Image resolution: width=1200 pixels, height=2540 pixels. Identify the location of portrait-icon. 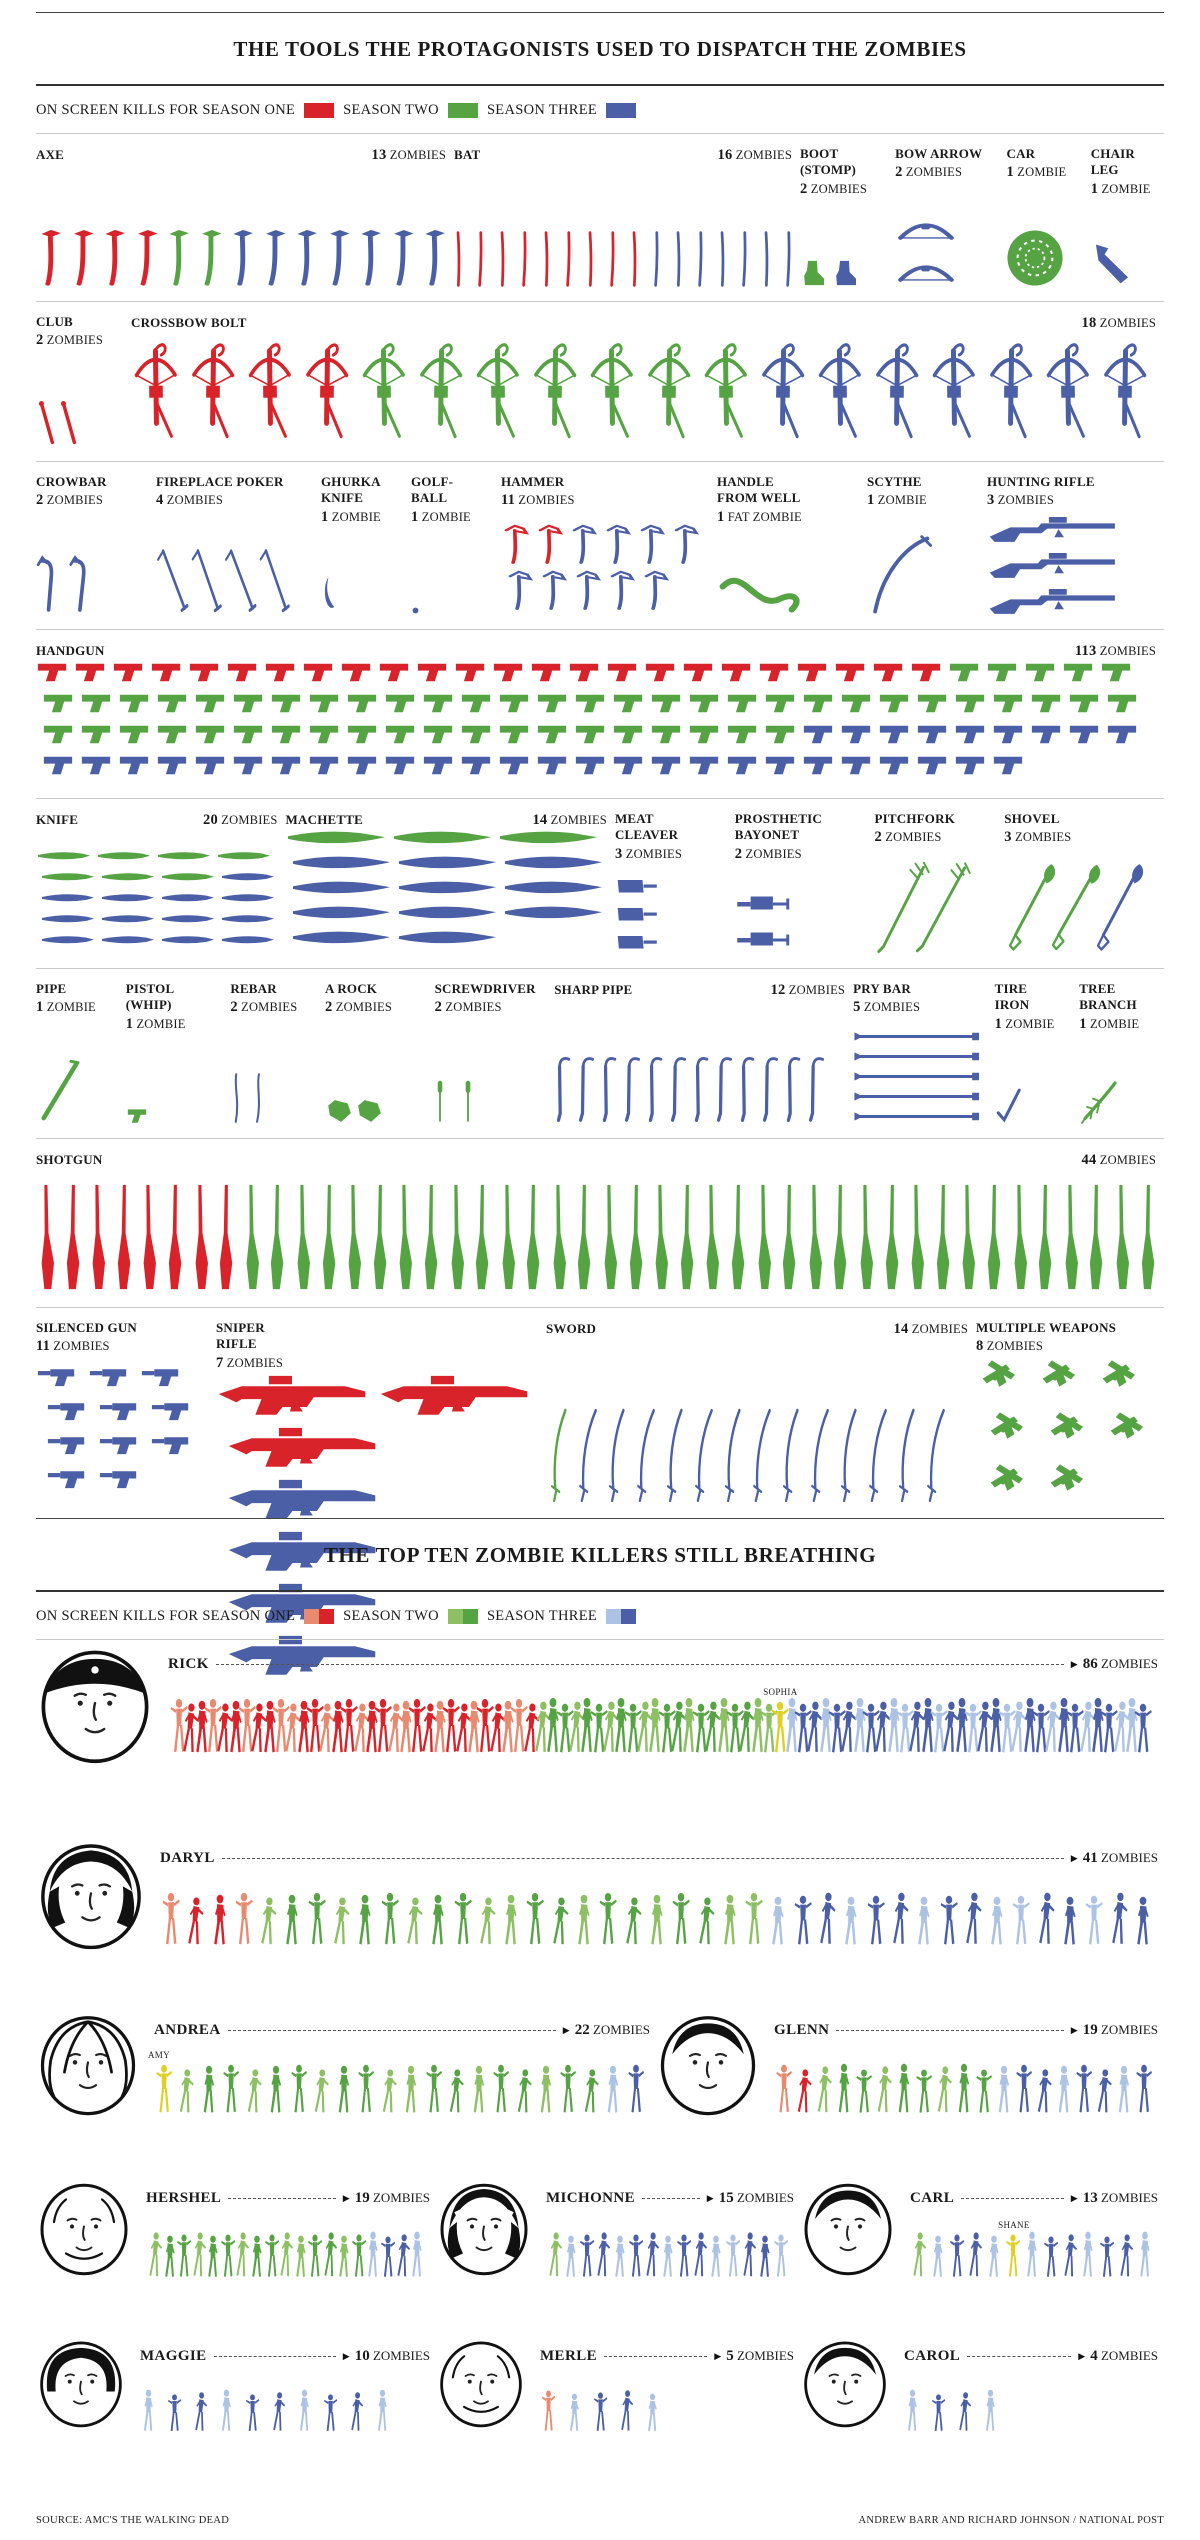
(845, 2384).